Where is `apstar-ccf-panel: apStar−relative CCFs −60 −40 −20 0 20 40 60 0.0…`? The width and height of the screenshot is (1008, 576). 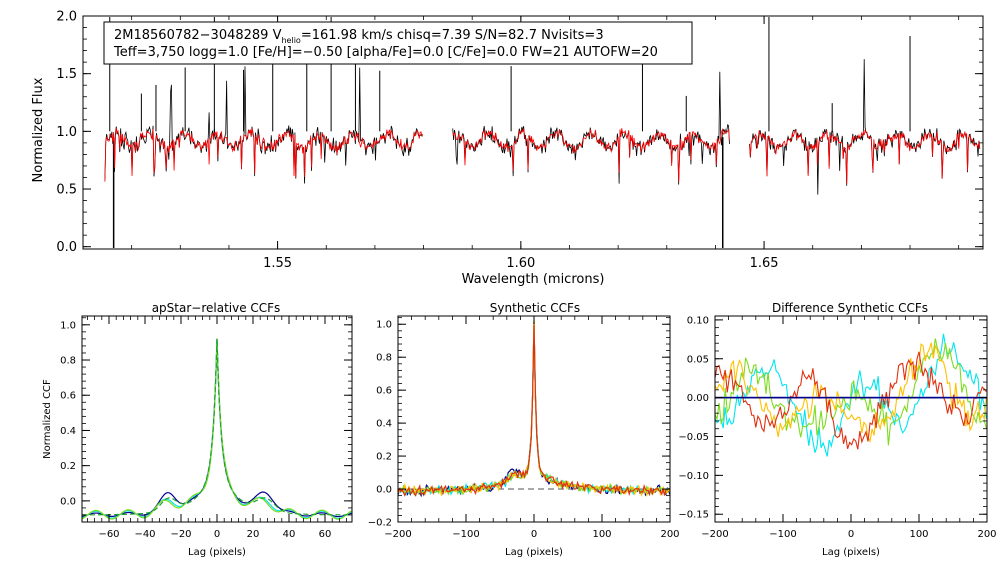
apstar-ccf-panel: apStar−relative CCFs −60 −40 −20 0 20 40 60 0.0… is located at coordinates (197, 429).